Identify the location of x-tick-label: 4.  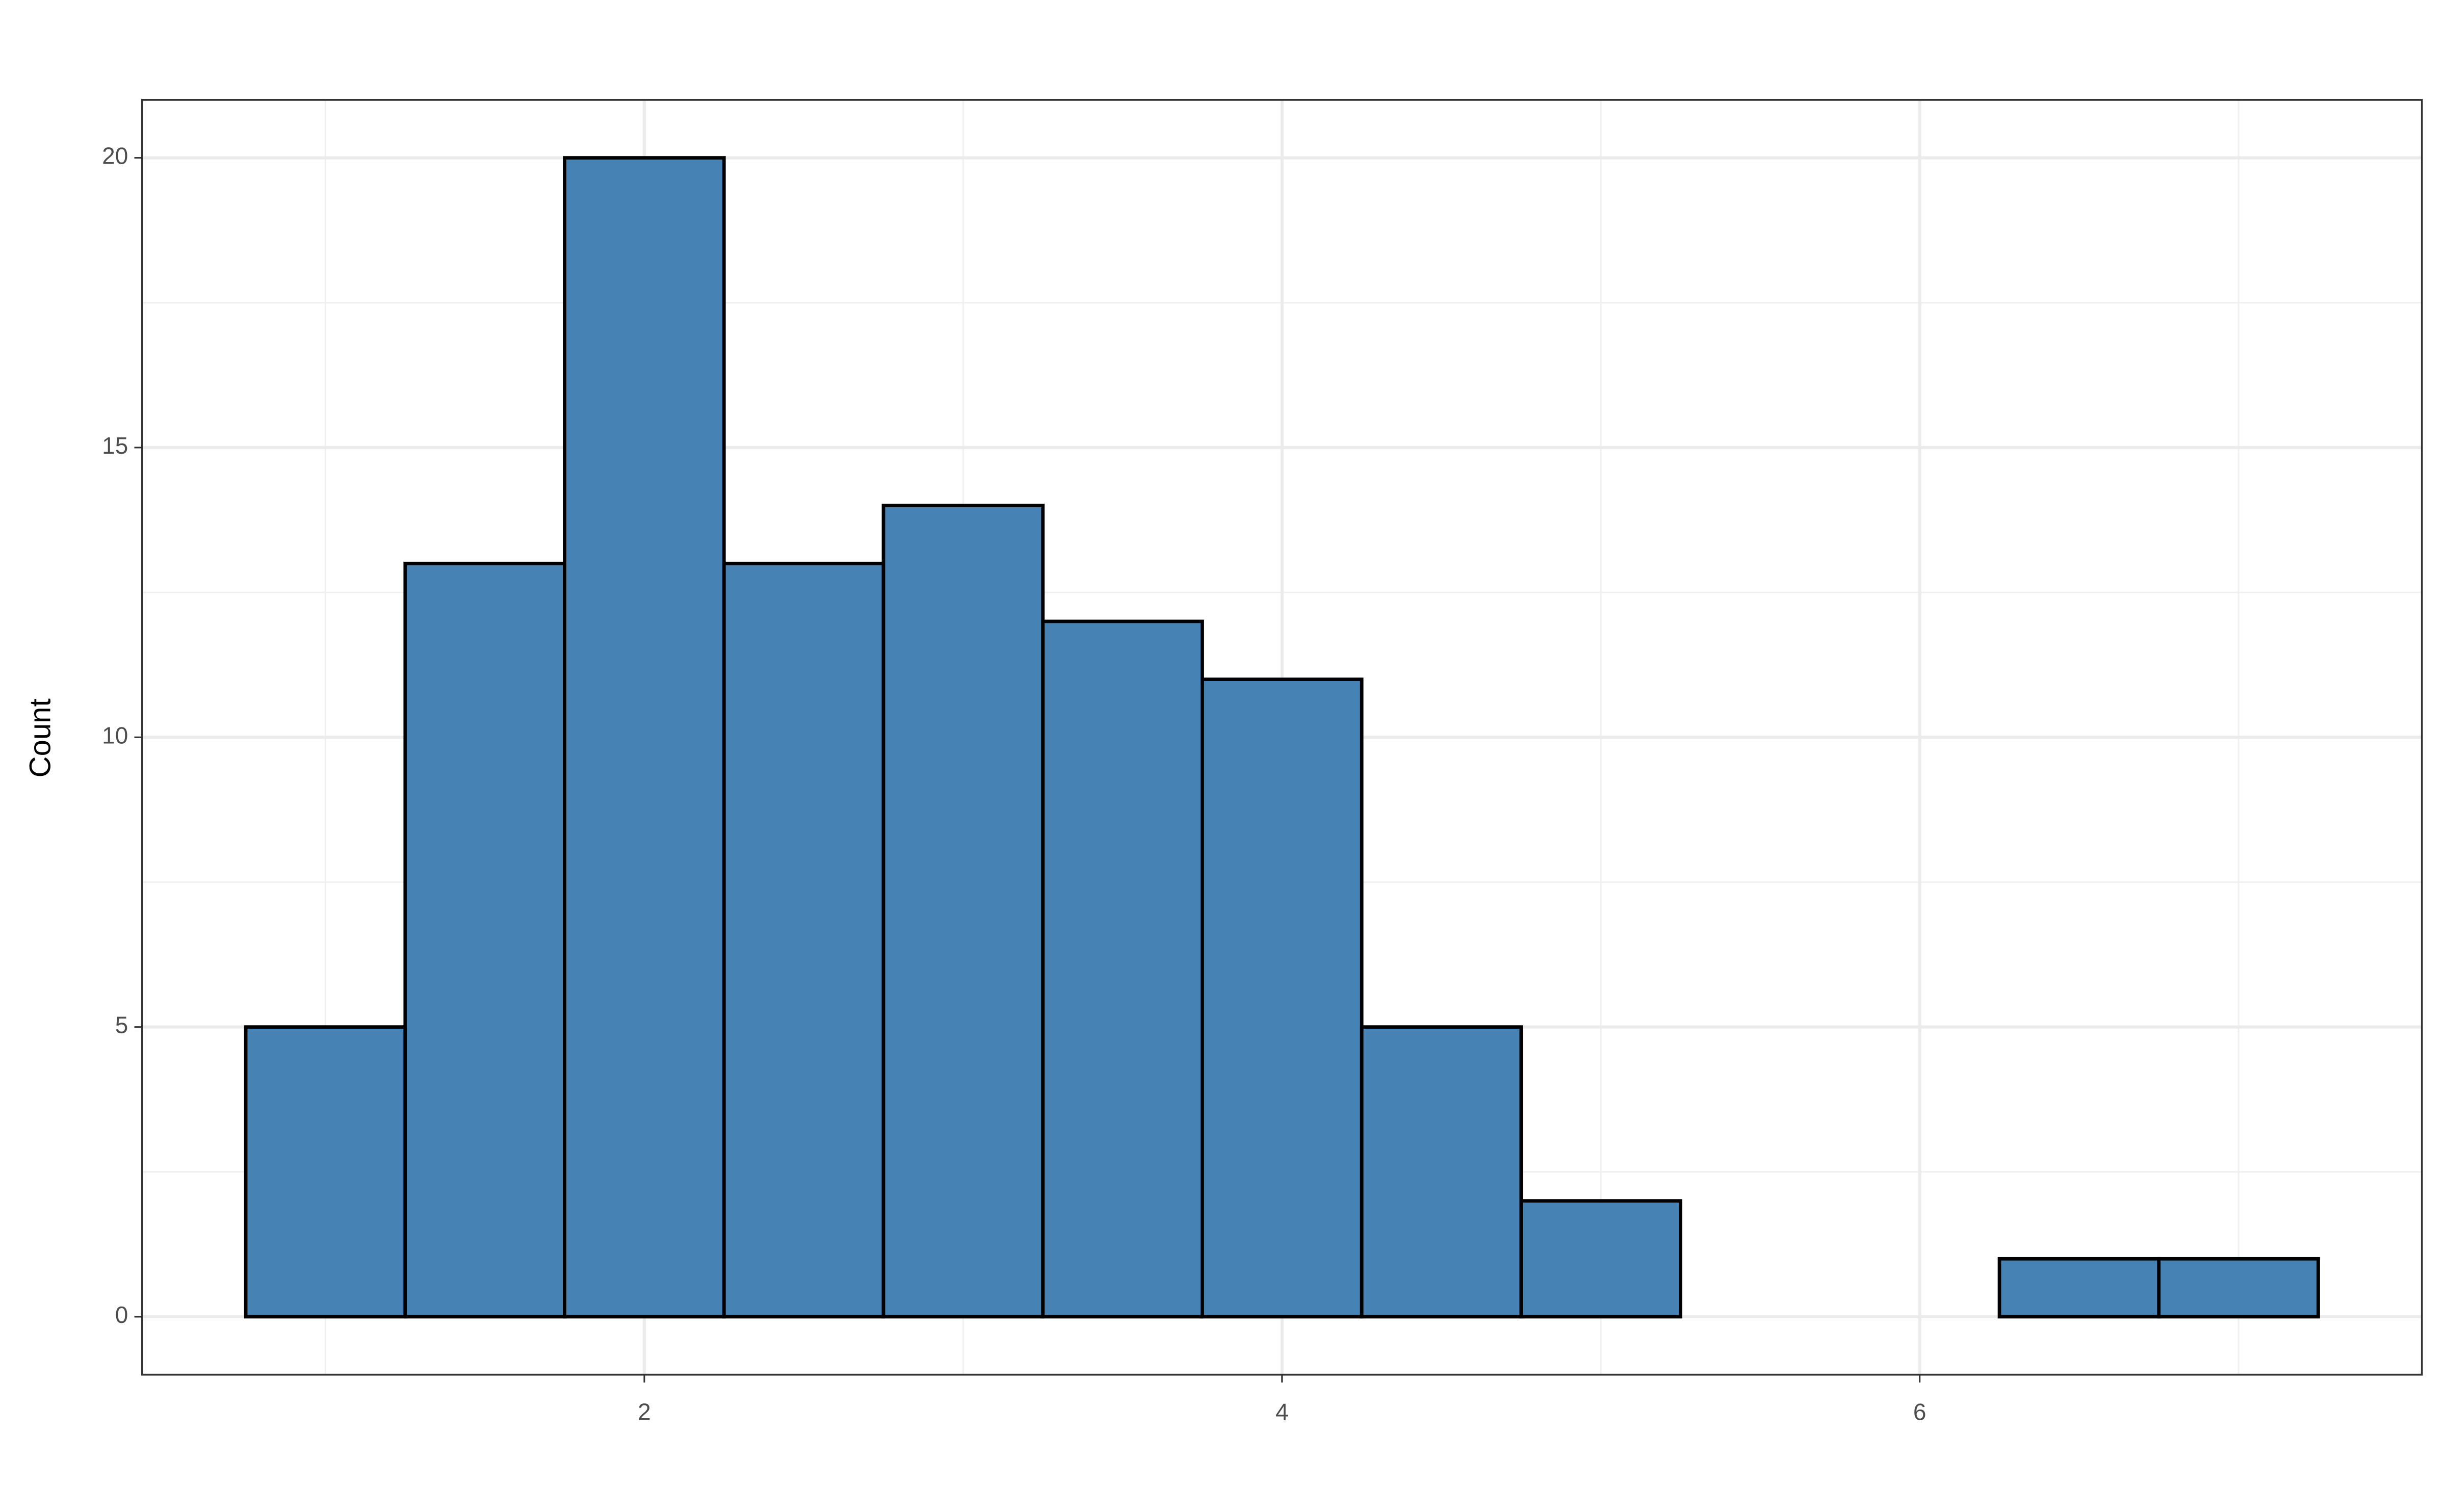
(1282, 1411).